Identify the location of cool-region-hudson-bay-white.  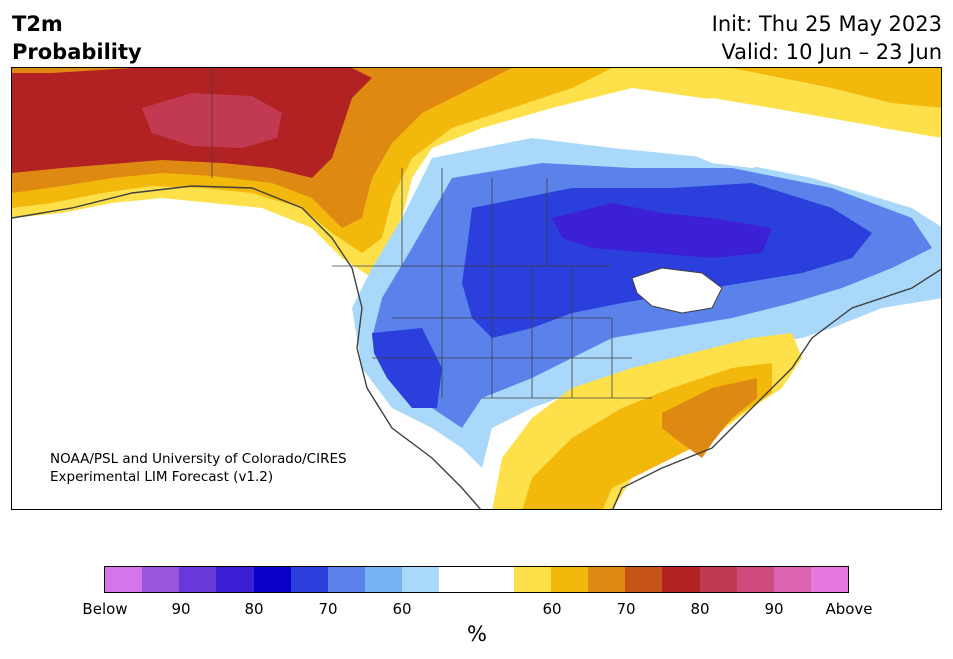
(727, 133).